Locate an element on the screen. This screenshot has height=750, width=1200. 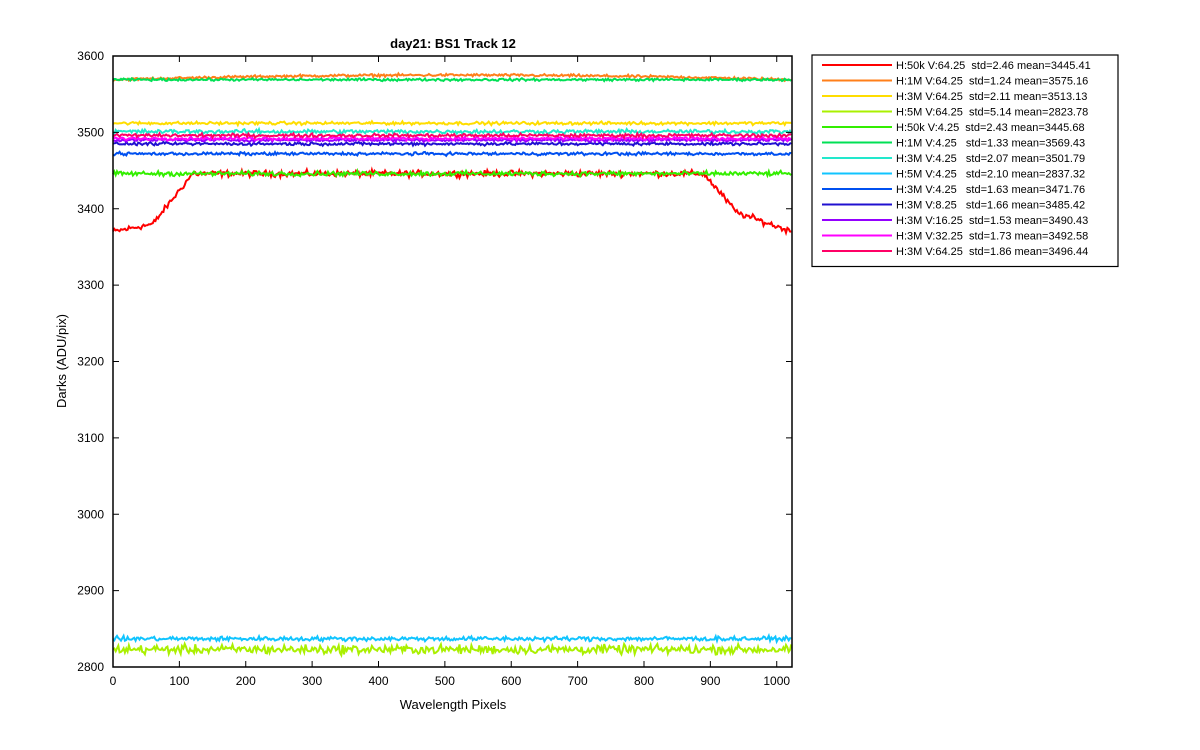
y-tick-label-8: 3600 is located at coordinates (90, 56).